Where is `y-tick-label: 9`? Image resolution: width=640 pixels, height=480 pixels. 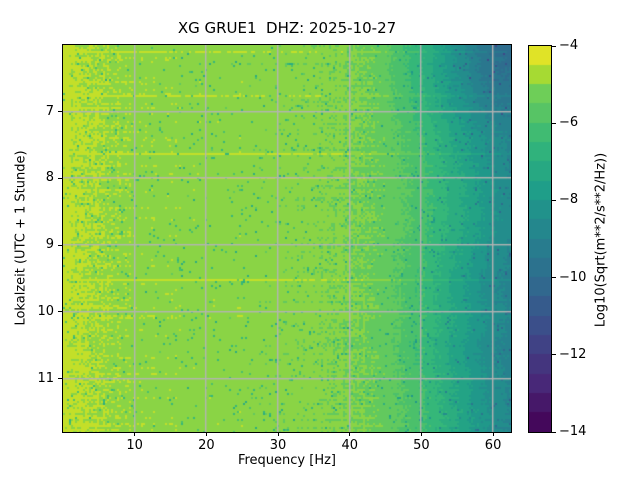
y-tick-label: 9 is located at coordinates (49, 245).